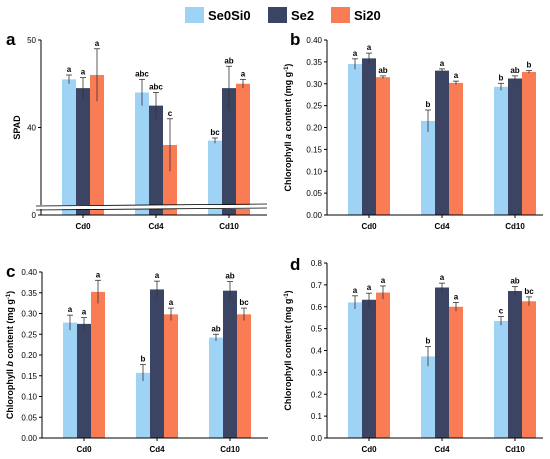 This screenshot has height=459, width=550. Describe the element at coordinates (317, 263) in the screenshot. I see `y-tick-label: 0.8` at that location.